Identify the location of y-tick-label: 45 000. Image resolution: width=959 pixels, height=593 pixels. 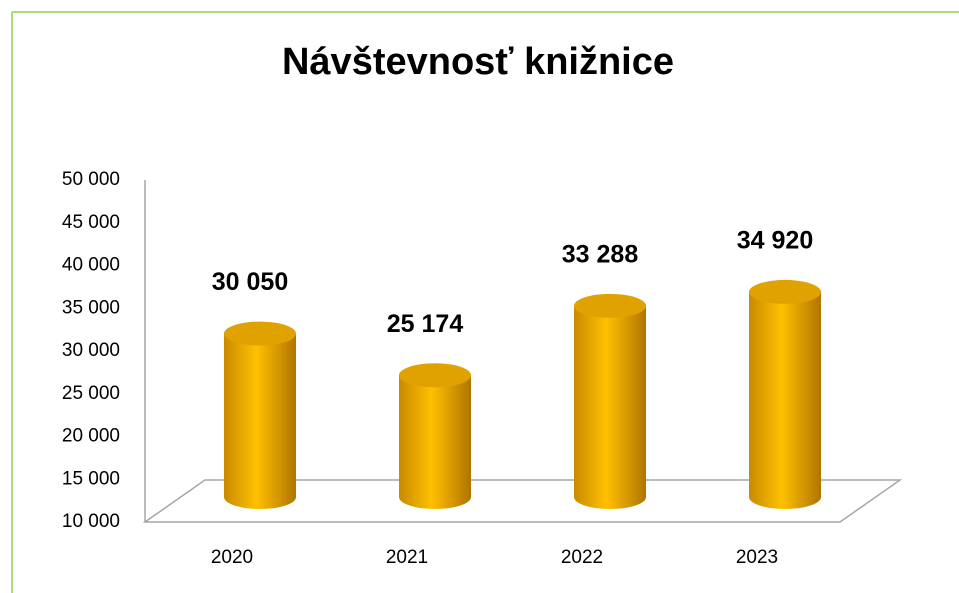
(91, 222).